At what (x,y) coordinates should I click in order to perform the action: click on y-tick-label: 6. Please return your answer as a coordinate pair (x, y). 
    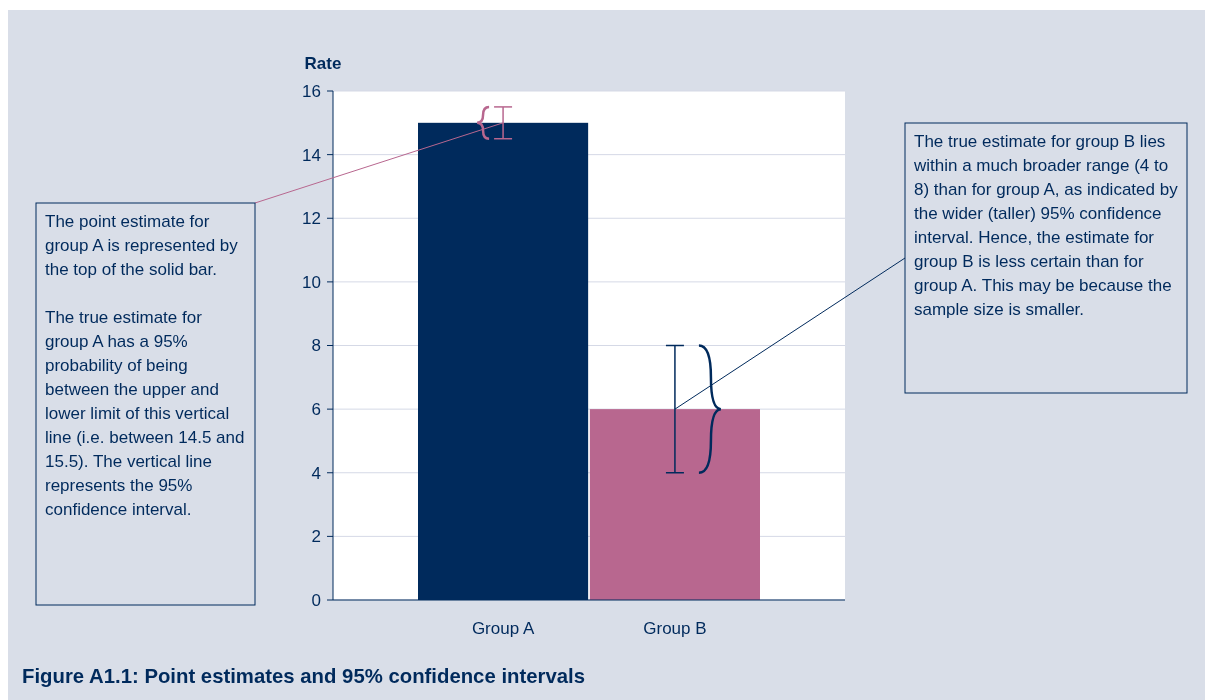
    Looking at the image, I should click on (316, 410).